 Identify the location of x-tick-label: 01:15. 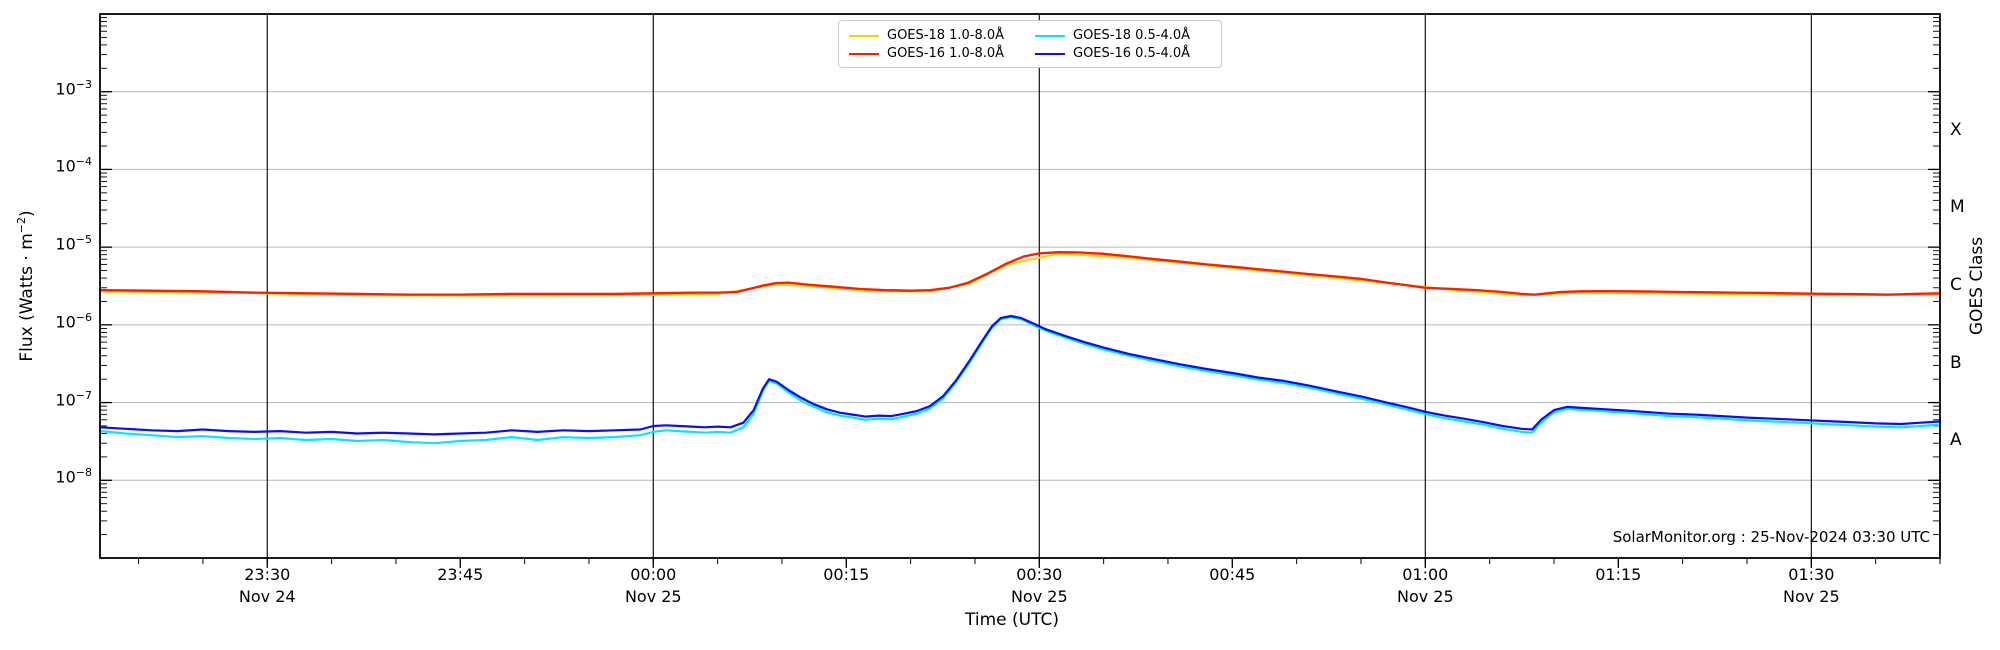
(1618, 574).